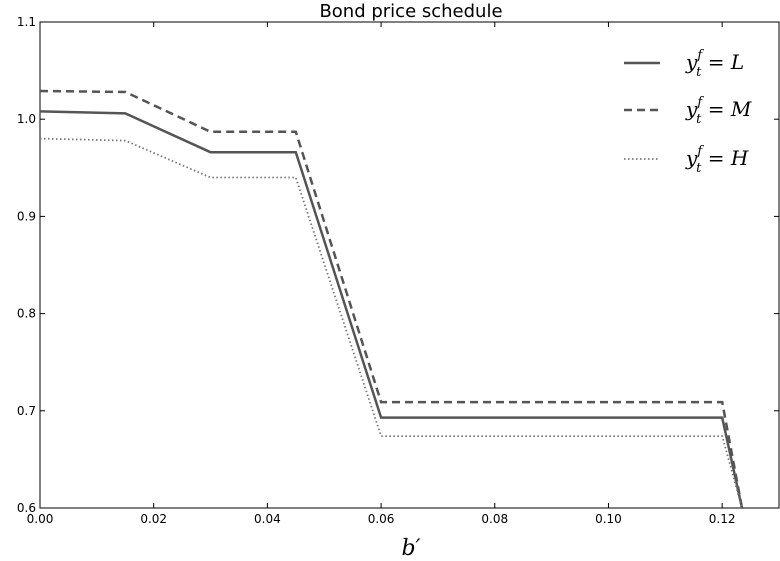  What do you see at coordinates (717, 160) in the screenshot?
I see `legend-label: yf t = H` at bounding box center [717, 160].